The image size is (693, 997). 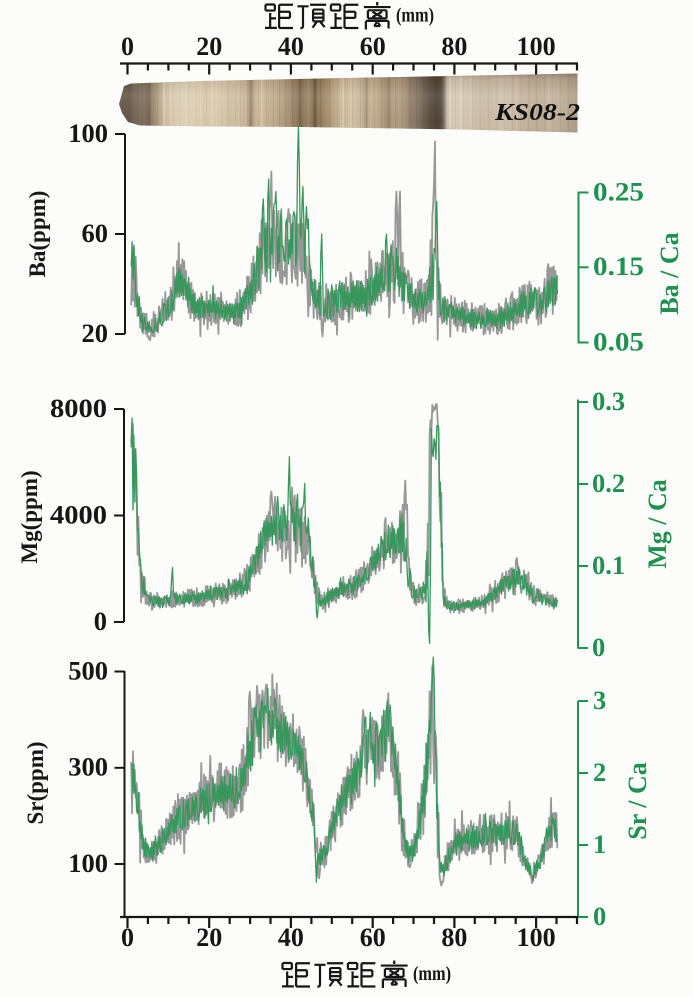 I want to click on svg-text: 500, so click(x=88, y=670).